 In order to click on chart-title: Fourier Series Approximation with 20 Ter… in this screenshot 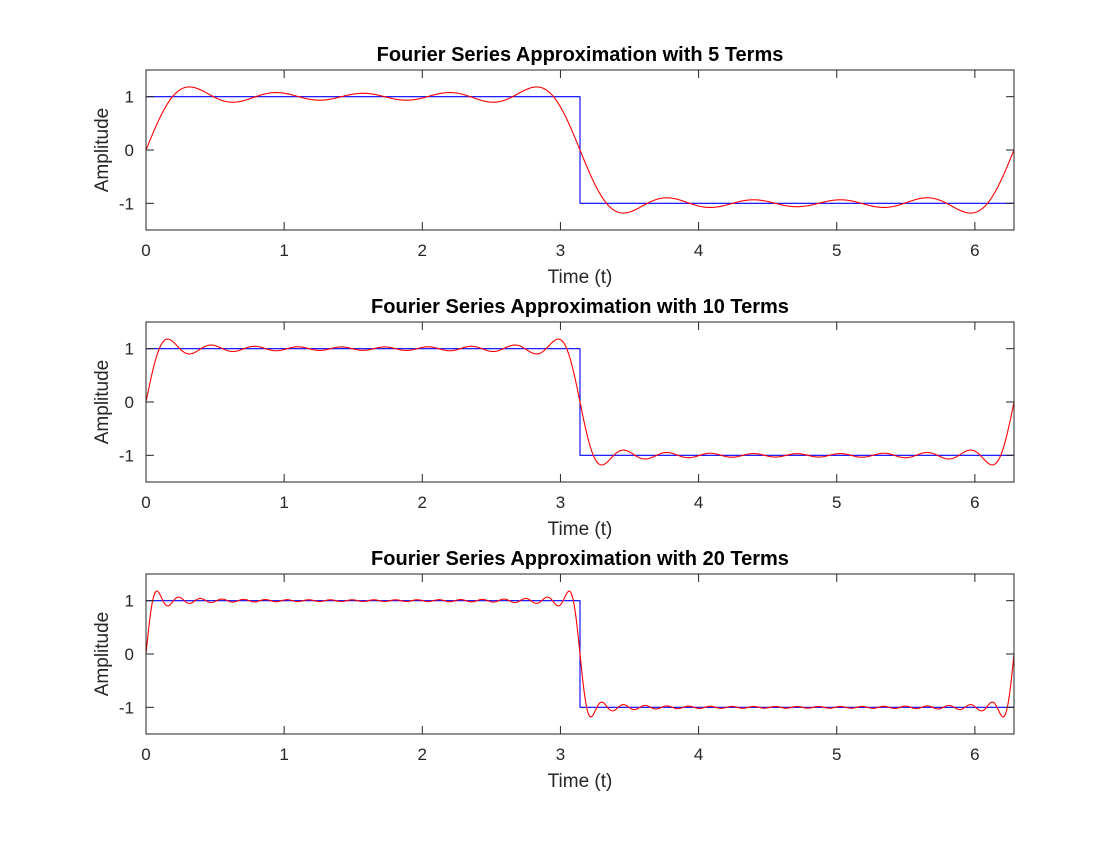, I will do `click(580, 559)`.